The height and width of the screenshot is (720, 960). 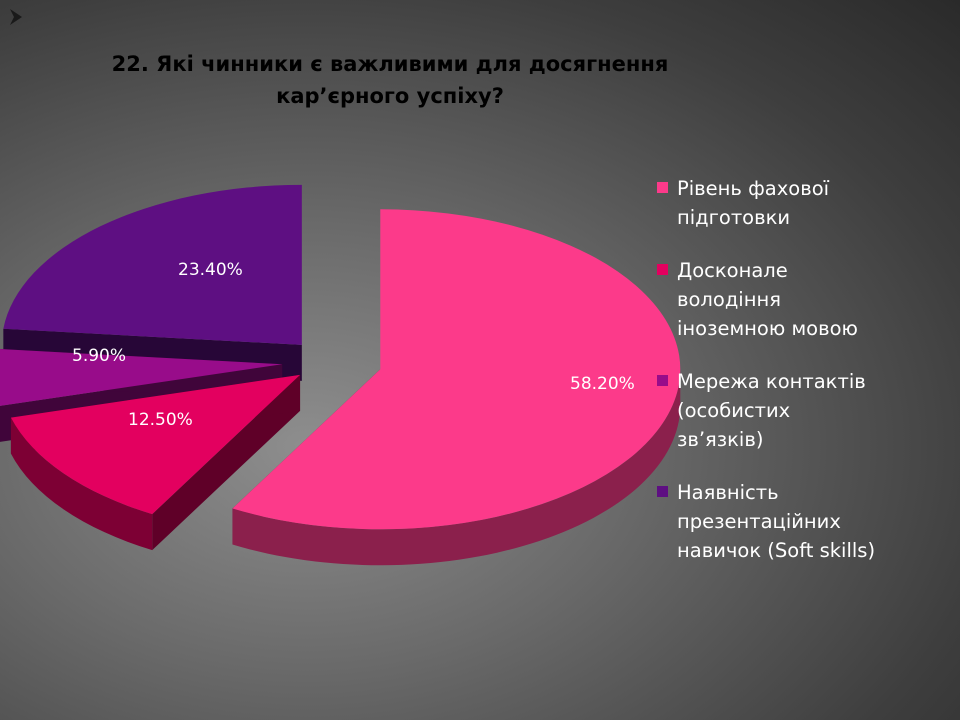 I want to click on legend-label: Рівень фахової підготовки, so click(x=753, y=203).